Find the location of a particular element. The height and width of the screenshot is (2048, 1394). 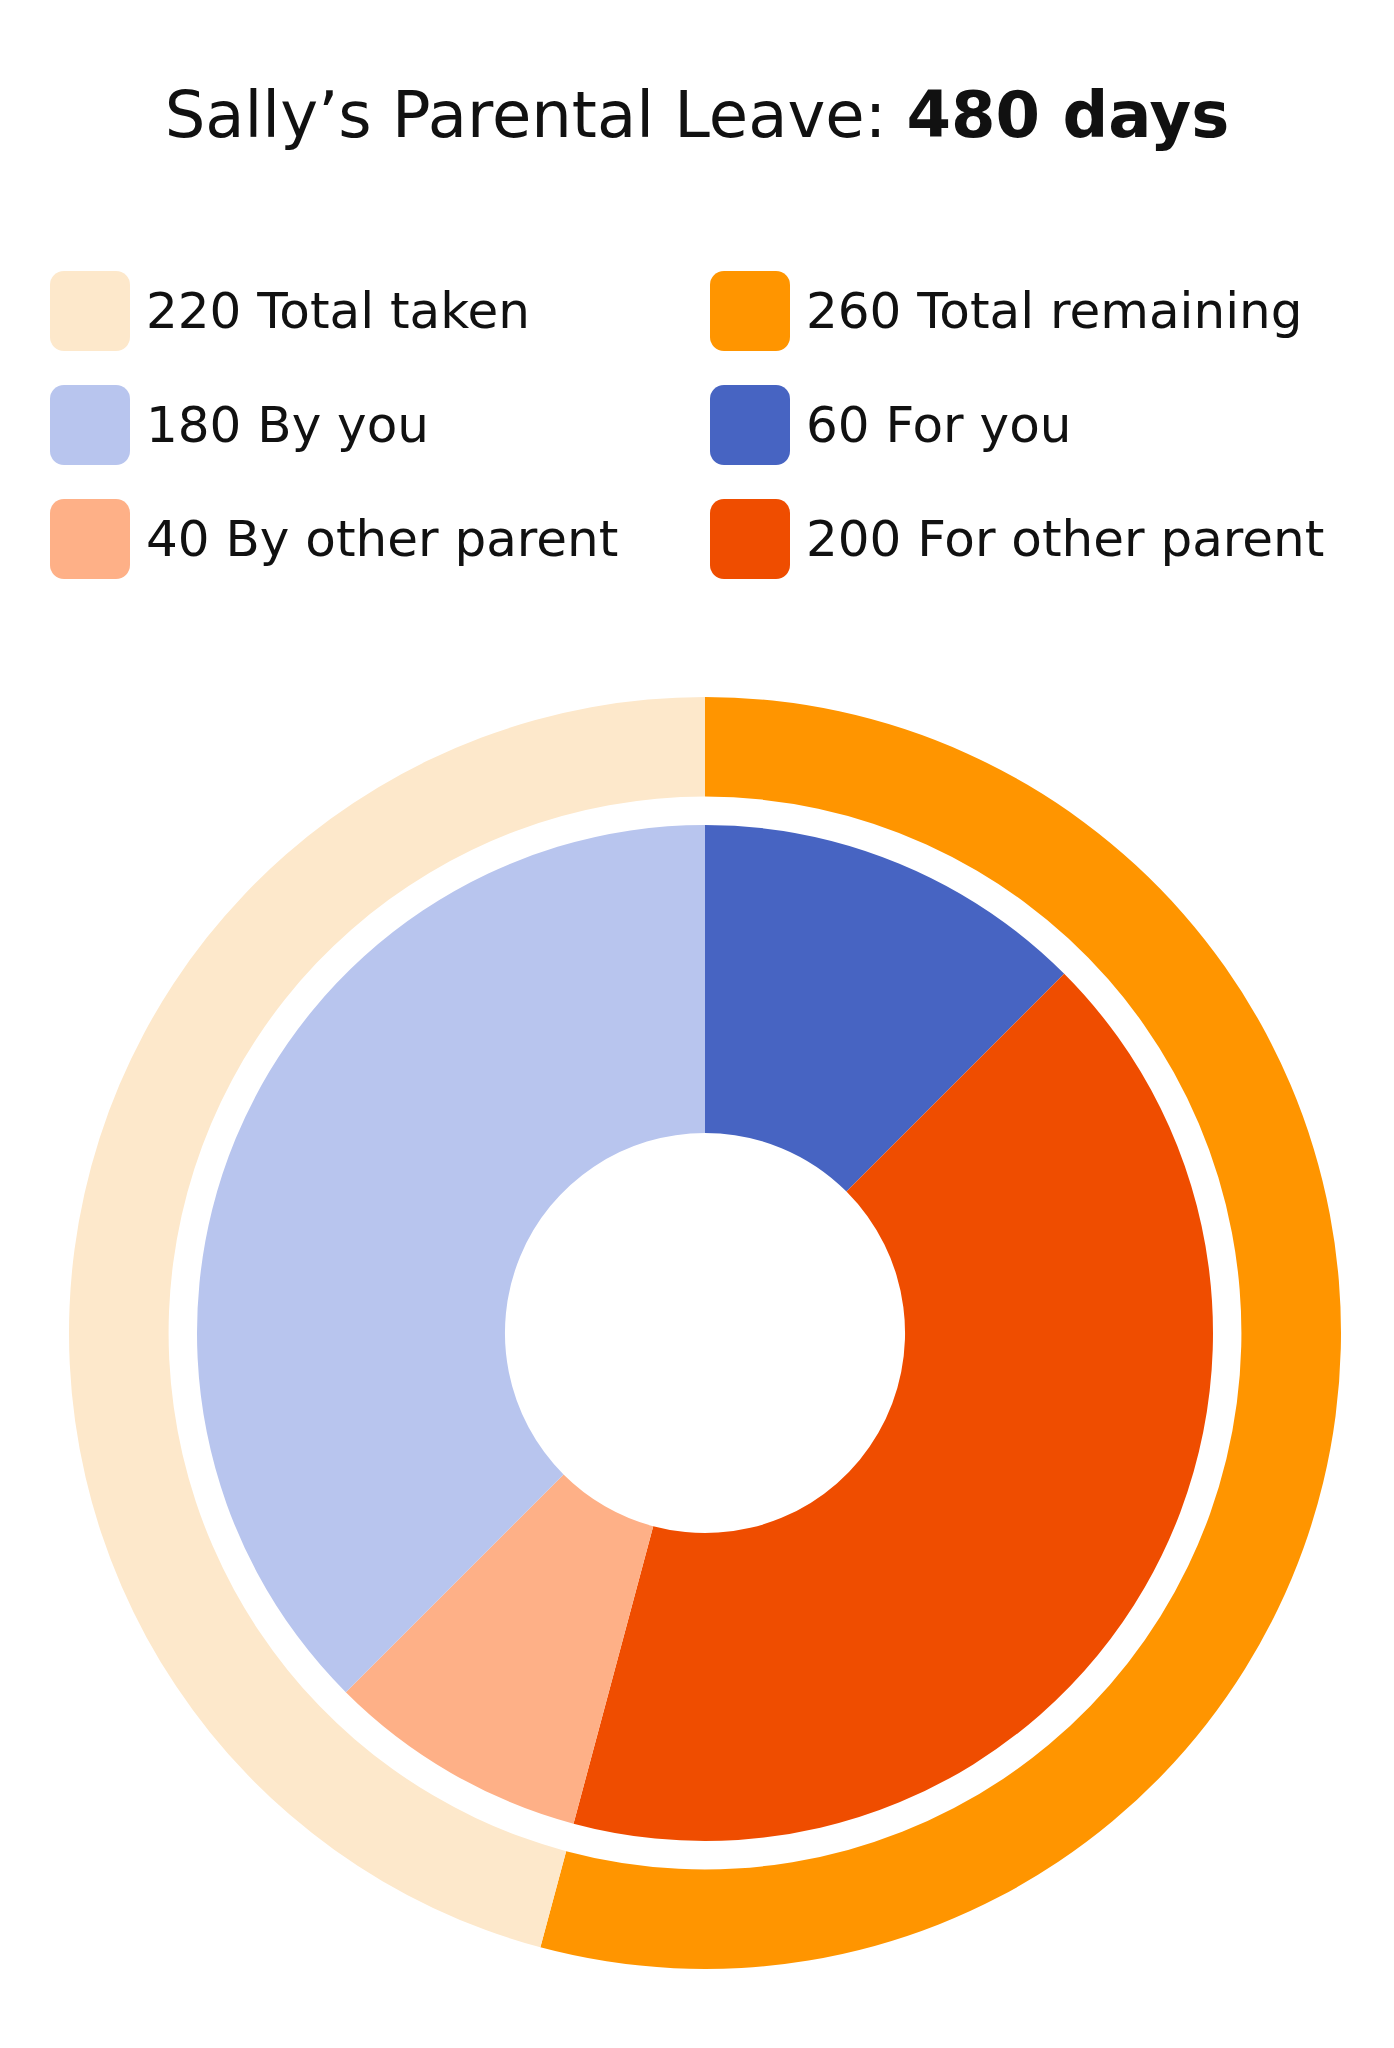

legend-label: 220 Total taken is located at coordinates (338, 311).